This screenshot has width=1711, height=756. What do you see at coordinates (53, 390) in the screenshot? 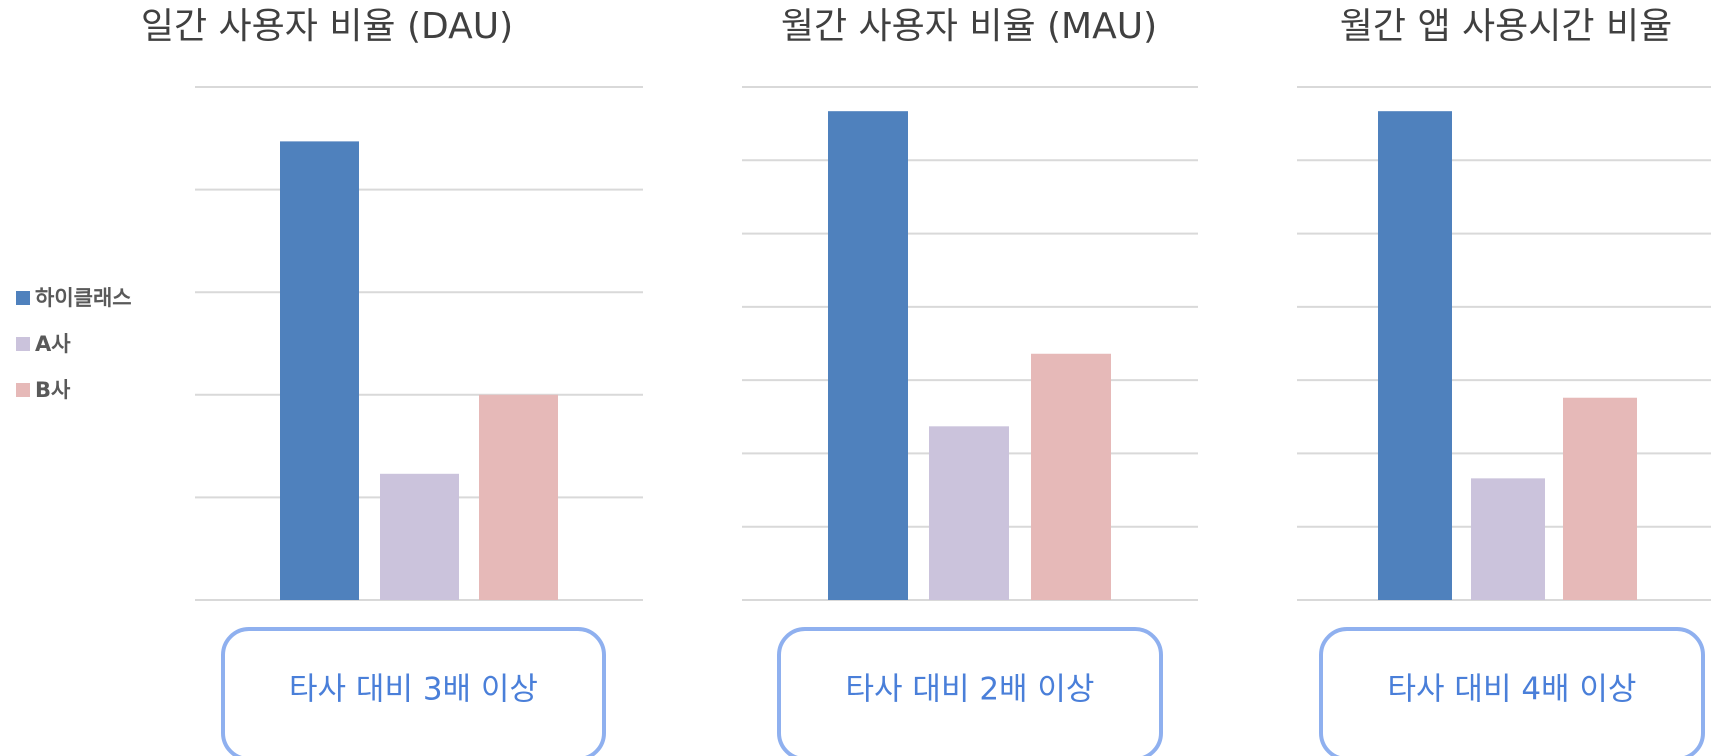
I see `legend-label: B사` at bounding box center [53, 390].